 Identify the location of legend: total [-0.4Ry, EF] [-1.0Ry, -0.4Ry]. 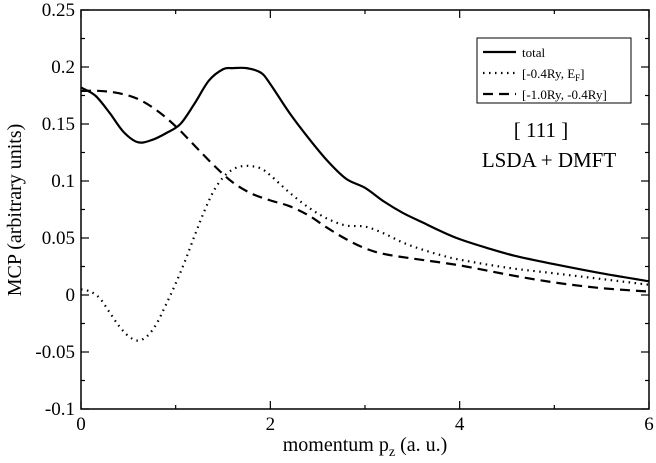
(554, 70).